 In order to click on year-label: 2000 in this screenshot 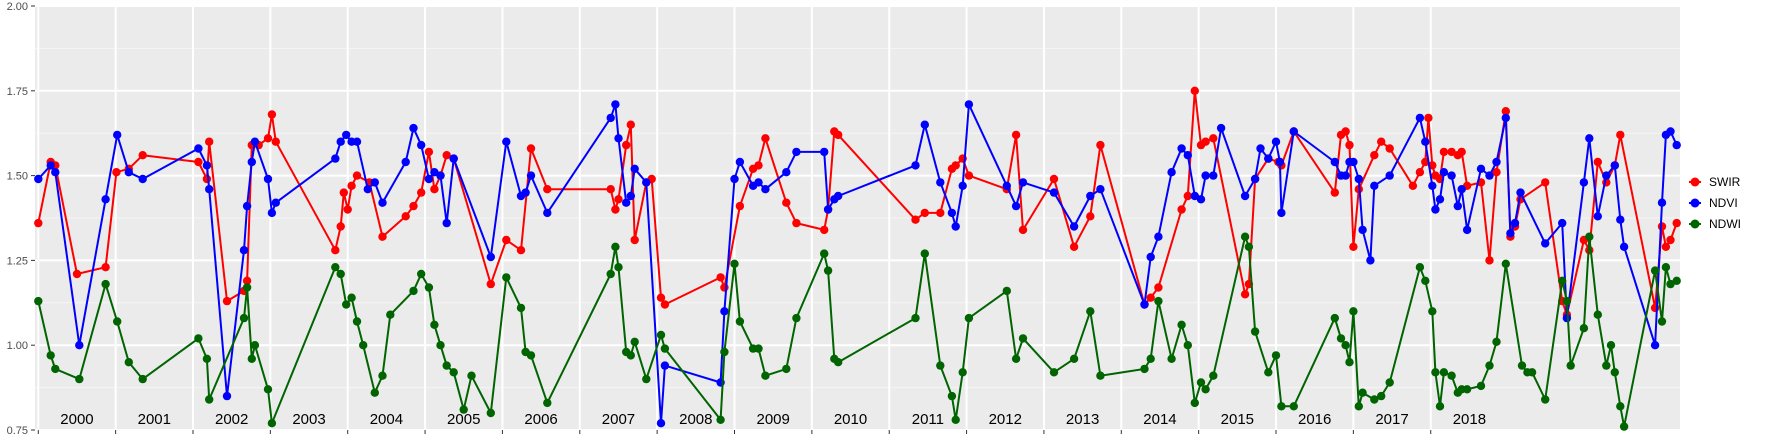, I will do `click(76, 419)`.